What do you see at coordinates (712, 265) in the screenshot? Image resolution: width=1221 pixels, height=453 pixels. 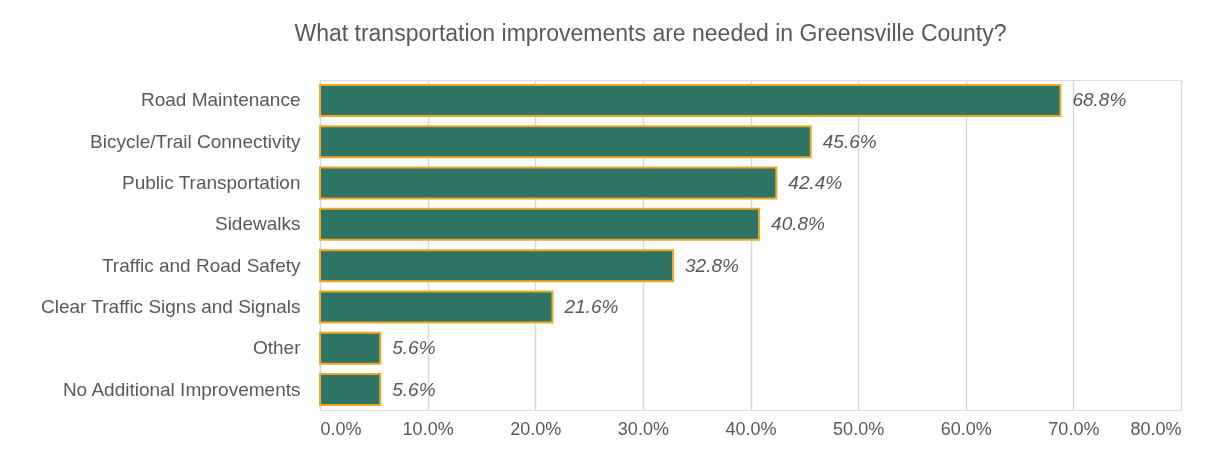 I see `data-label: 32.8%` at bounding box center [712, 265].